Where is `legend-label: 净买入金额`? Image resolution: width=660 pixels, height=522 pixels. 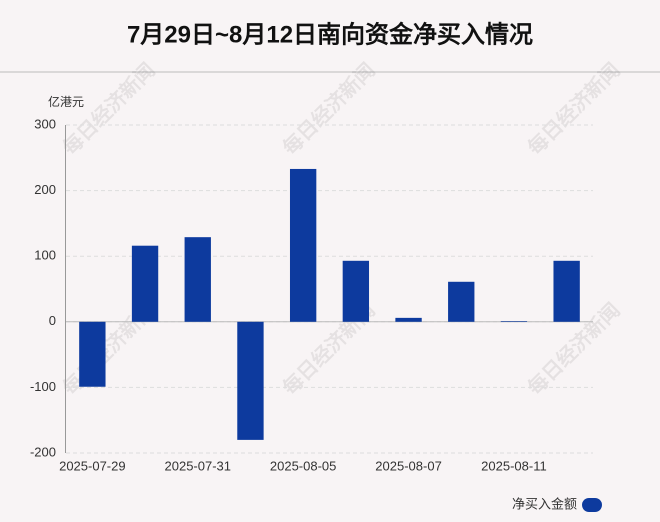
legend-label: 净买入金额 is located at coordinates (544, 503).